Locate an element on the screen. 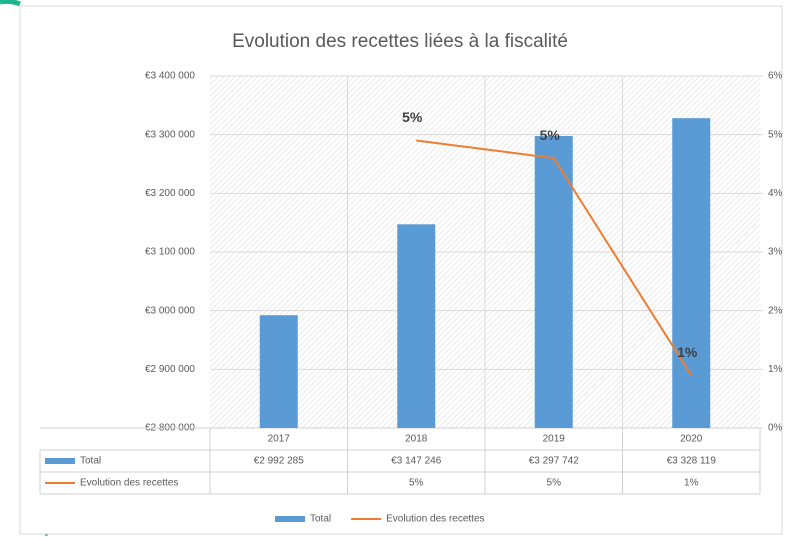 This screenshot has width=787, height=538. y-tick-label: €3 400 000 is located at coordinates (170, 76).